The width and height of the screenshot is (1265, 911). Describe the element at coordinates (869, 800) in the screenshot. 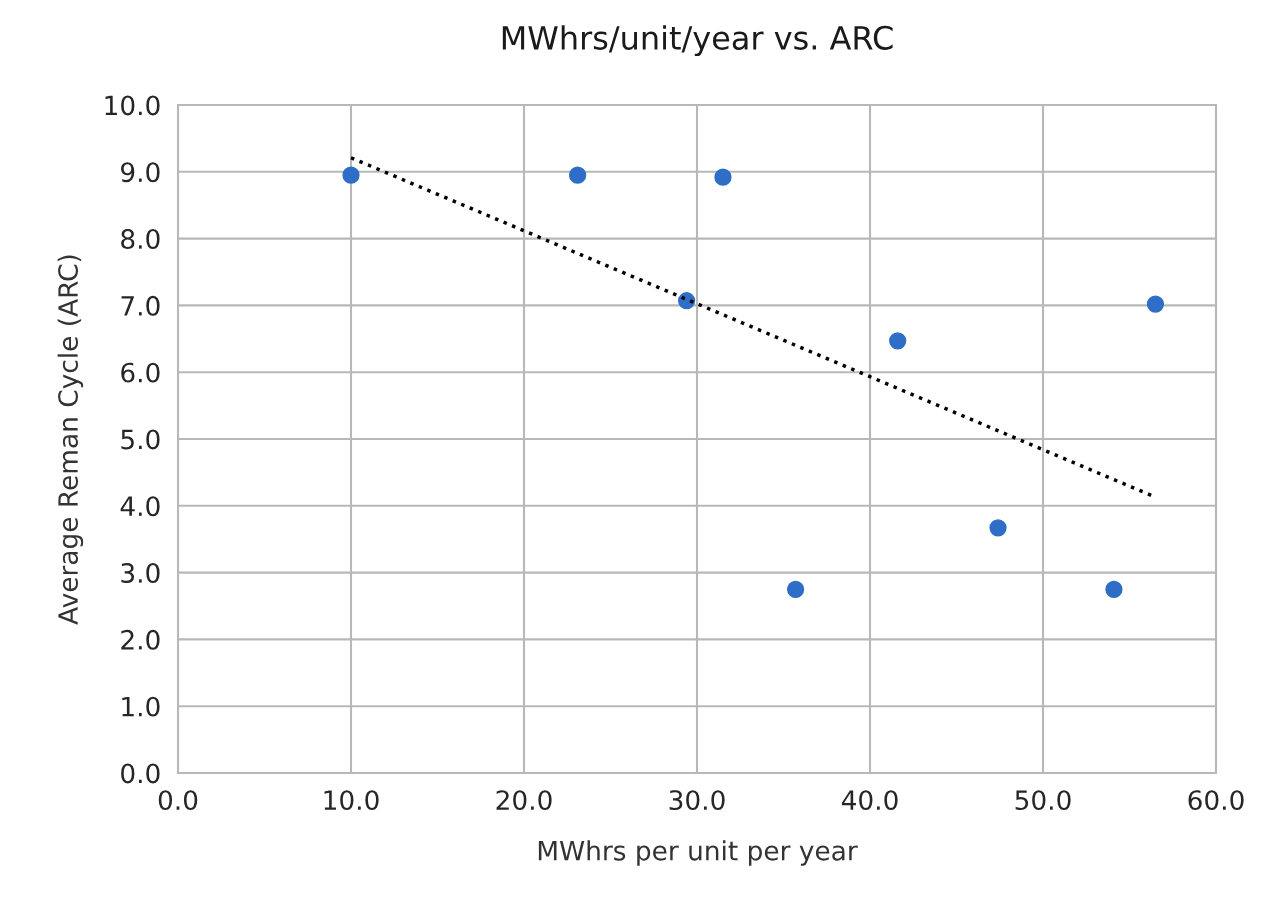

I see `x-tick-label: 40.0` at that location.